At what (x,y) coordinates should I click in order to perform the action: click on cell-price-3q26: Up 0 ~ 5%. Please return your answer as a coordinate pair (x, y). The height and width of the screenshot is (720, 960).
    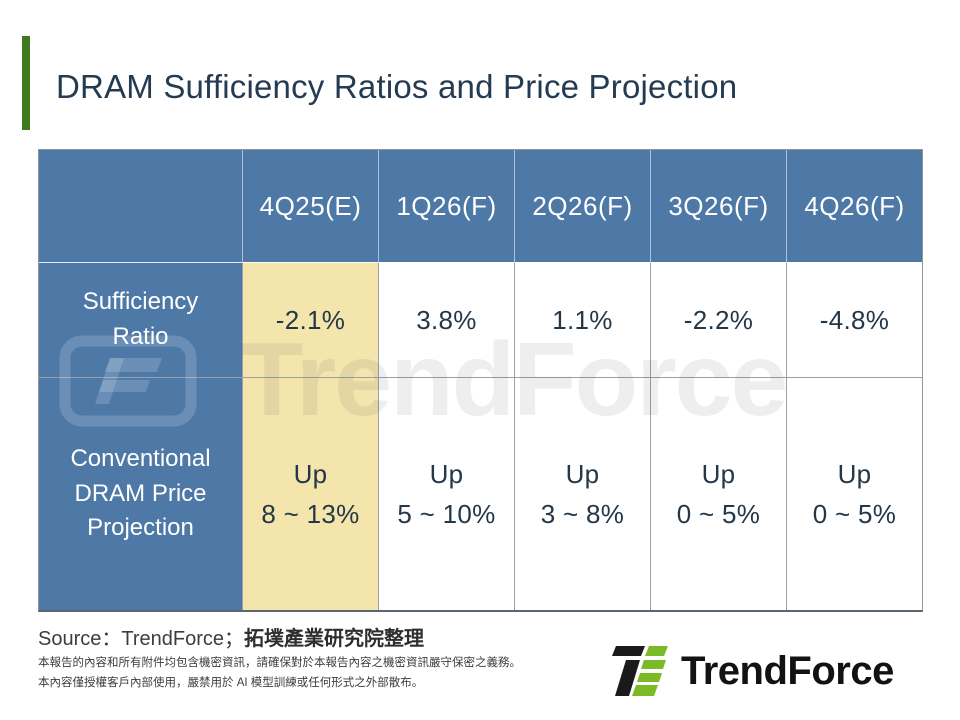
    Looking at the image, I should click on (718, 493).